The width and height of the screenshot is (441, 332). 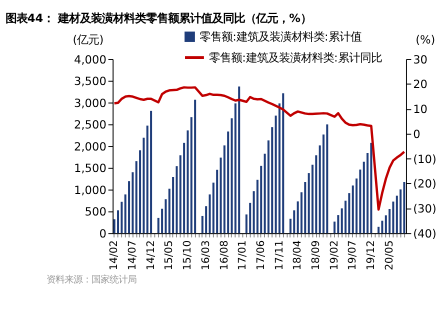 I want to click on y-tick-label: 1,500, so click(x=90, y=168).